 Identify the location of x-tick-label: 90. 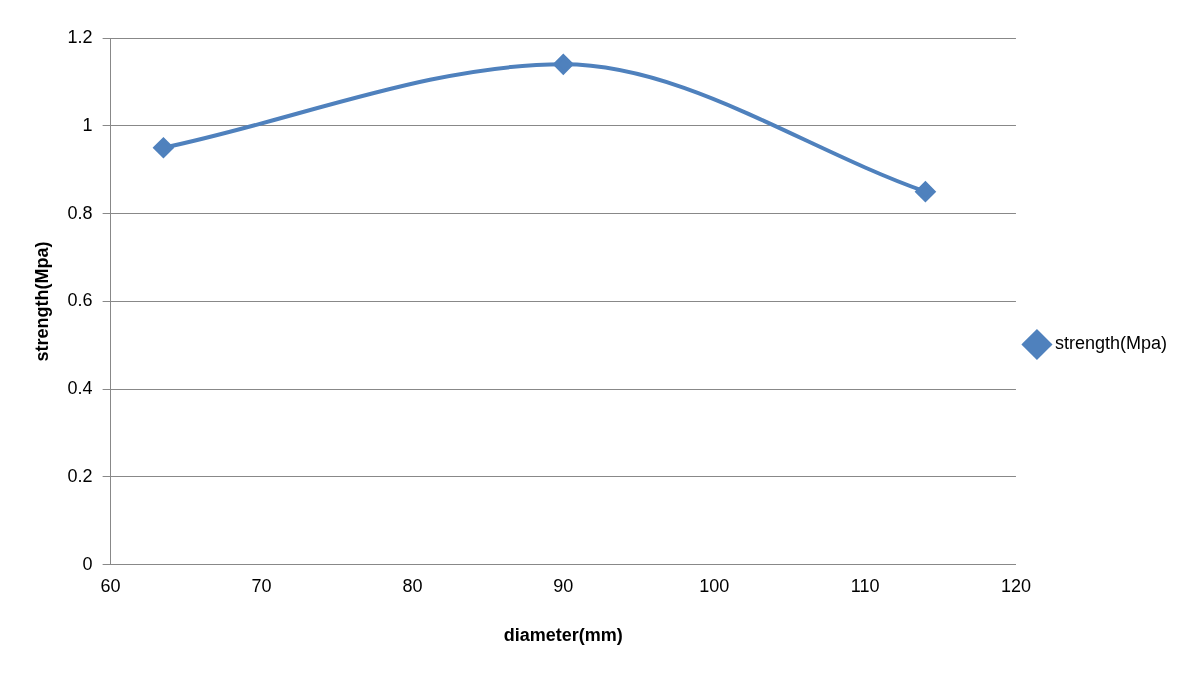
(563, 585).